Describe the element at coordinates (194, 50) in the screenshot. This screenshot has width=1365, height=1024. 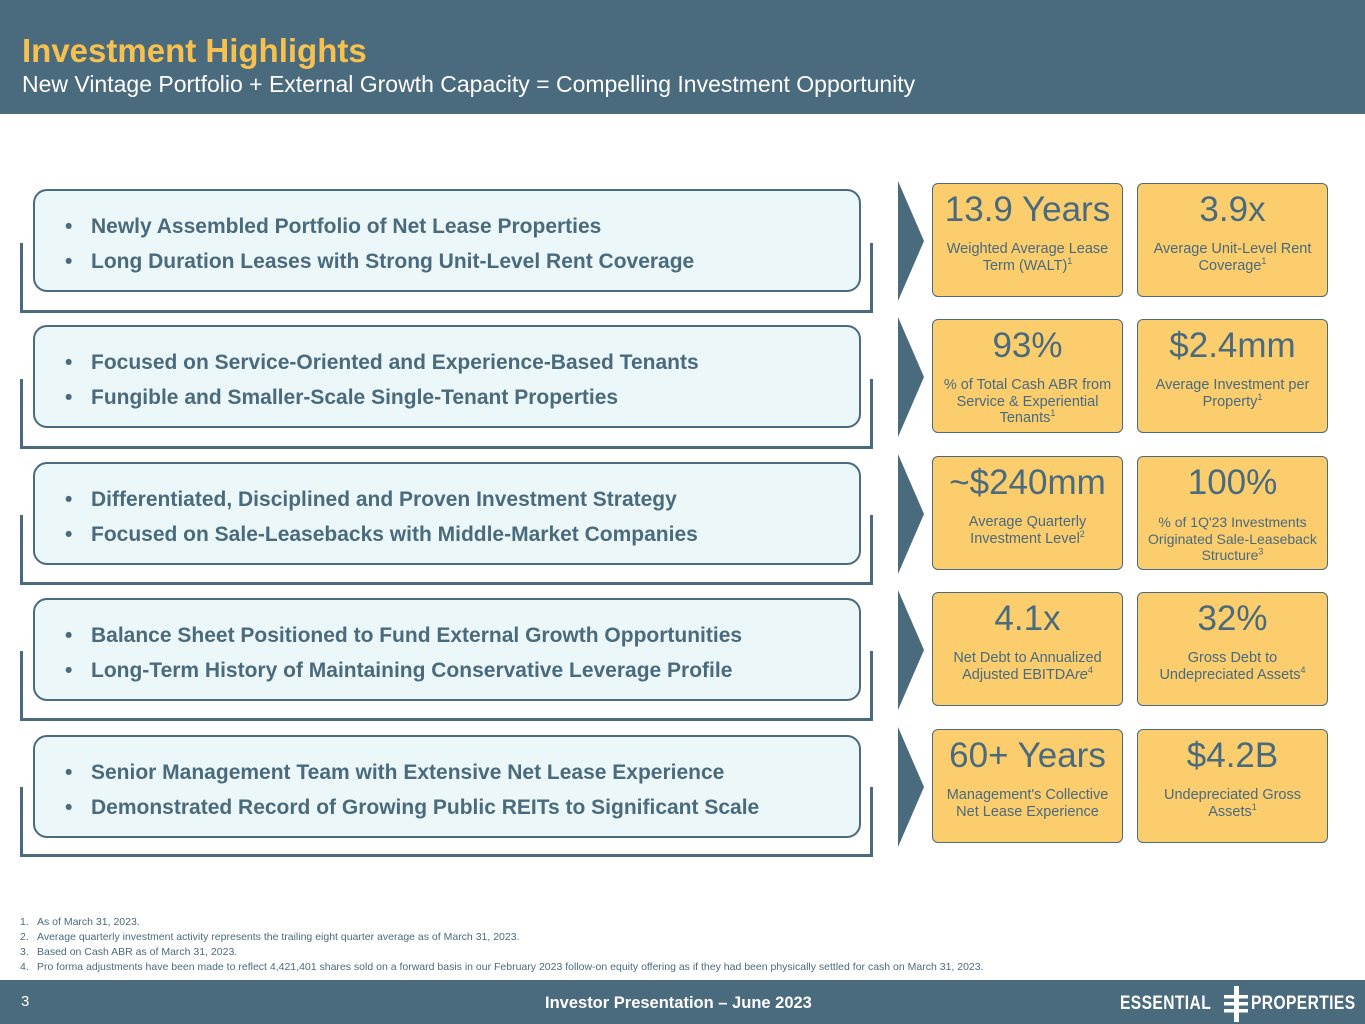
I see `page-title: Investment Highlights` at that location.